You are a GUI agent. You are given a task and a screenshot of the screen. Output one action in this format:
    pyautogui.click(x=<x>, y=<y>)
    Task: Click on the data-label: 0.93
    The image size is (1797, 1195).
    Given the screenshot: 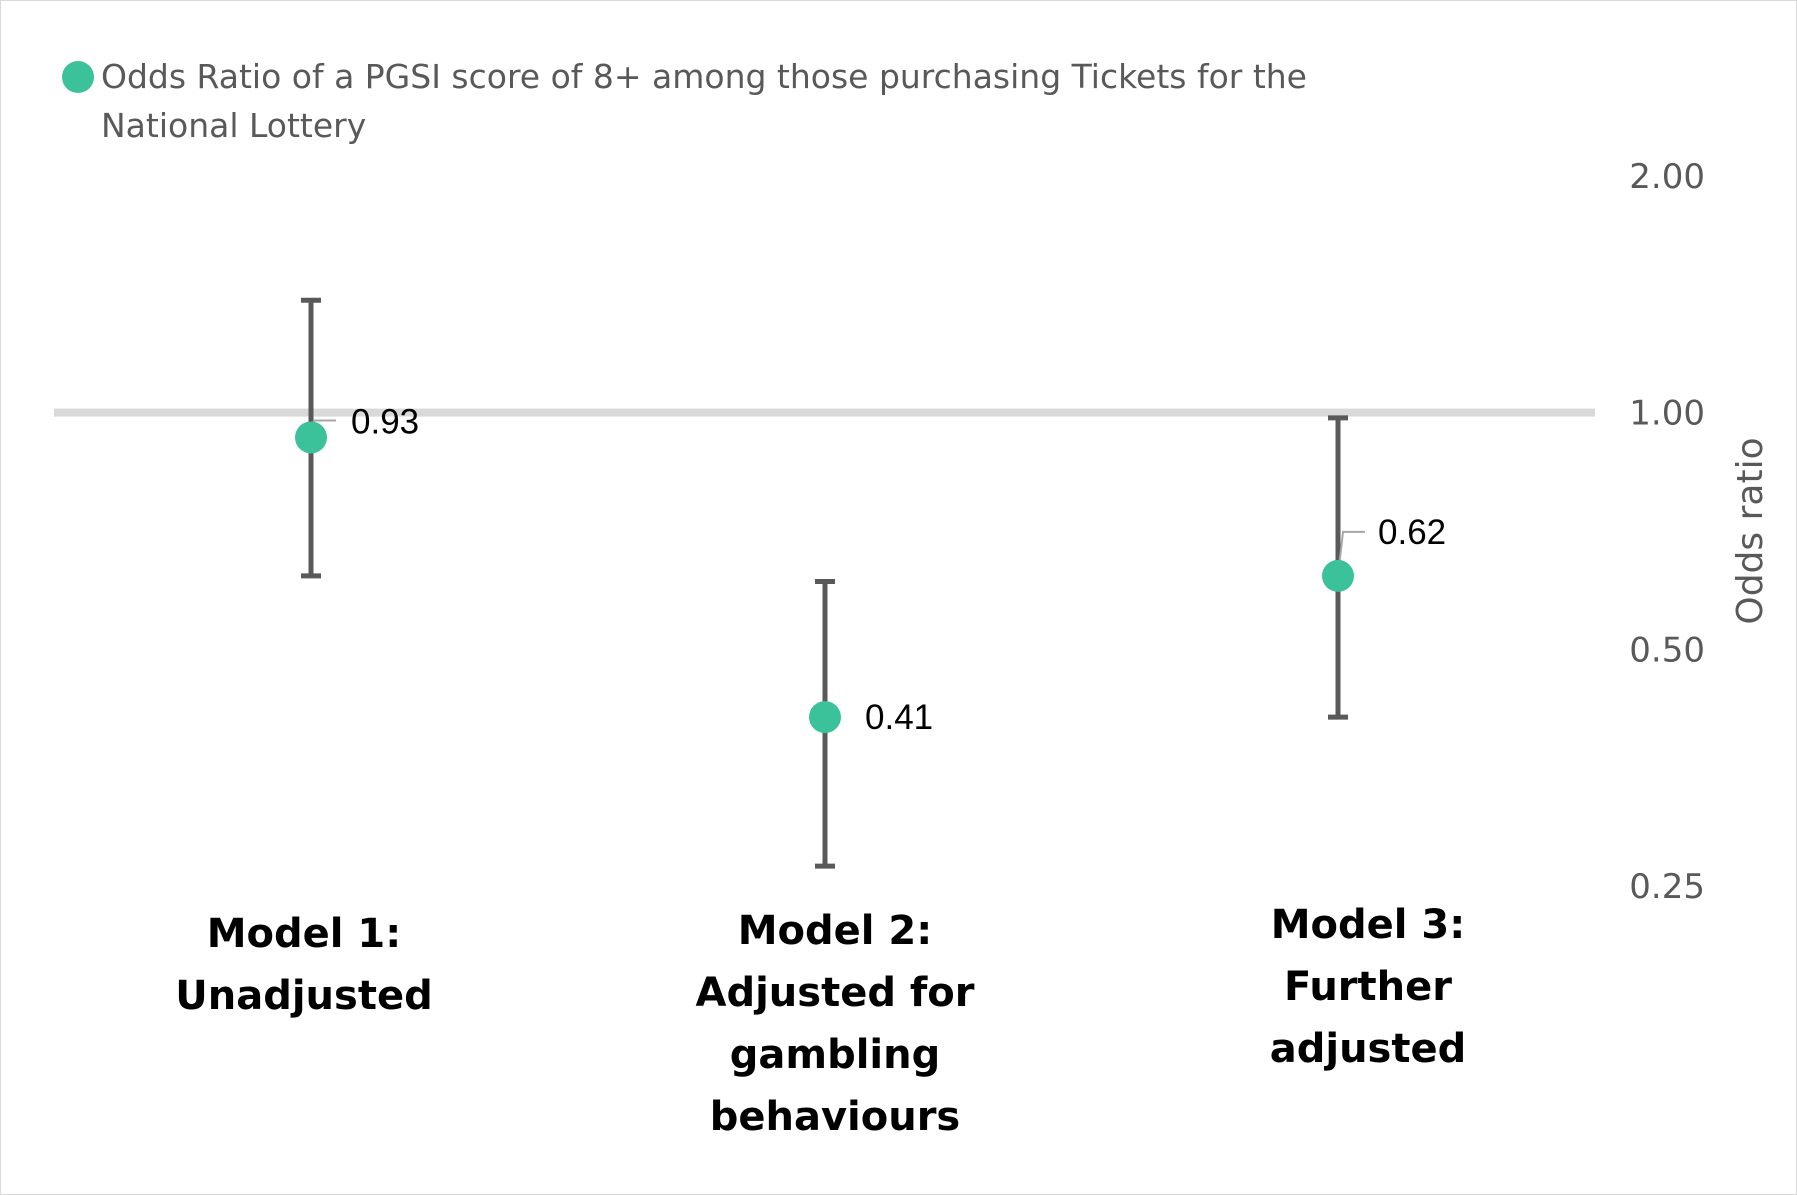 What is the action you would take?
    pyautogui.click(x=385, y=421)
    